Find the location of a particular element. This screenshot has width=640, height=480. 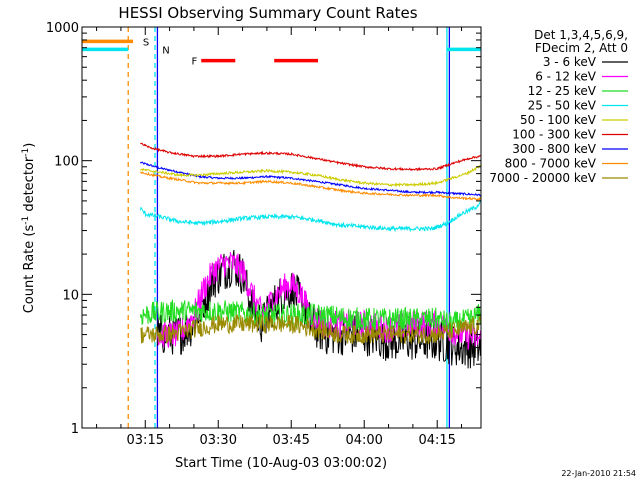

legend-entry-label: 6 - 12 keV is located at coordinates (566, 77).